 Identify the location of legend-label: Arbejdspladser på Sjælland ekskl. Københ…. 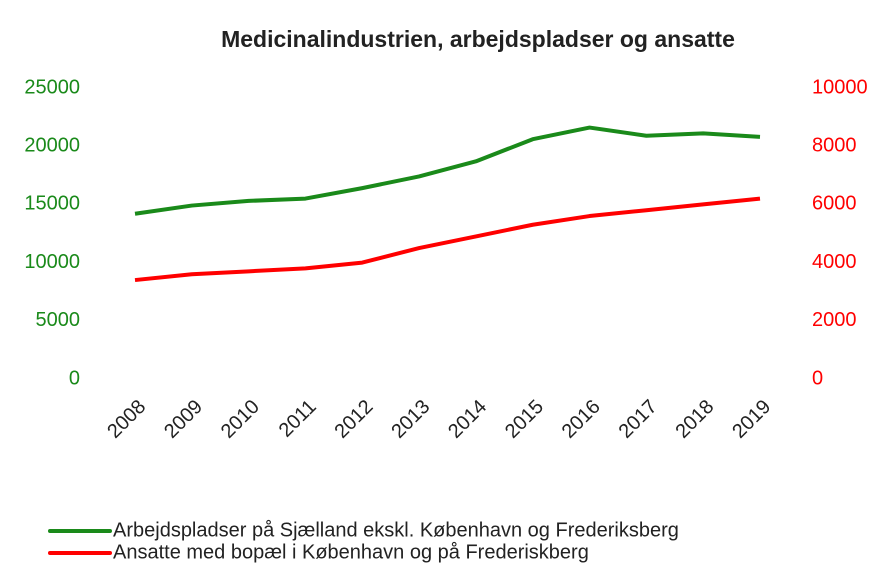
(396, 530).